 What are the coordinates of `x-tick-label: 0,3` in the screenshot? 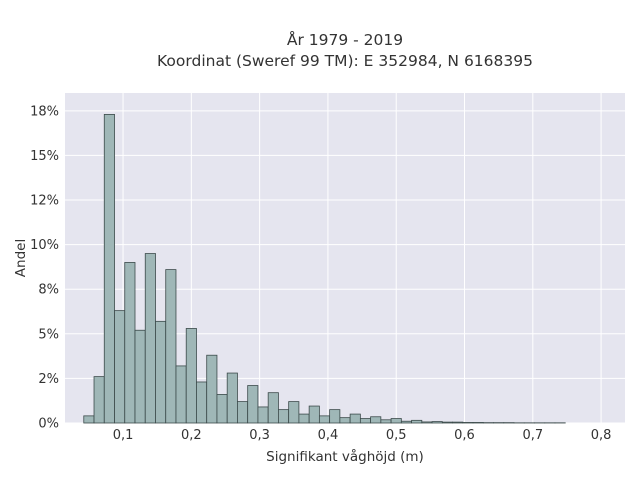 It's located at (259, 435).